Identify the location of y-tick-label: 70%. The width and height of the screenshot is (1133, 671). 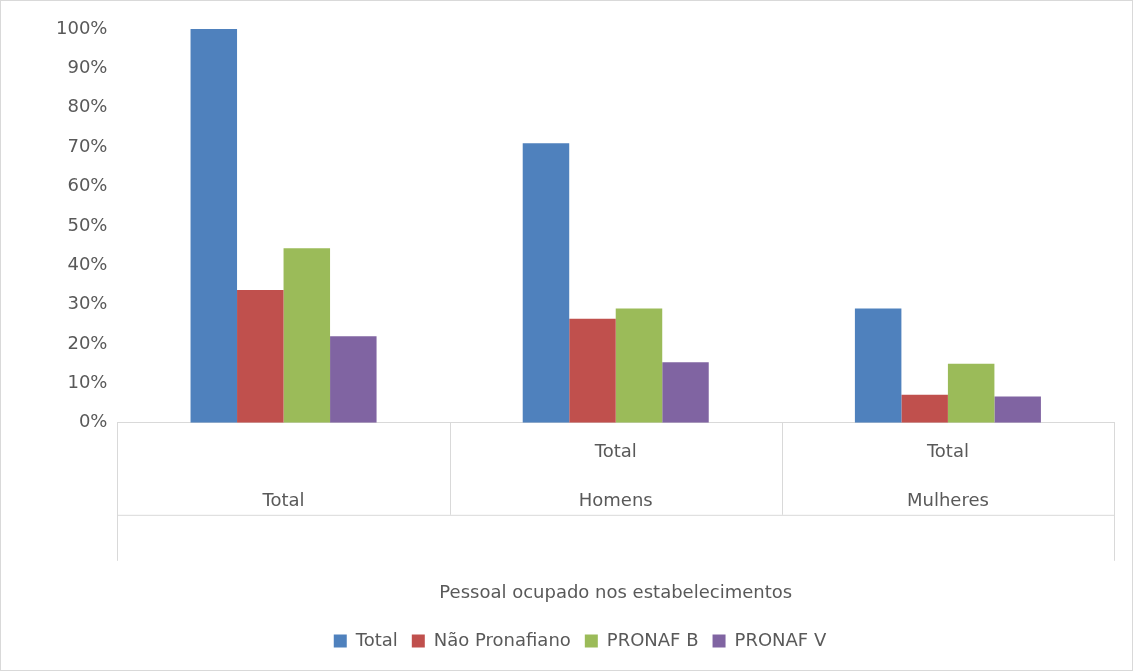
(87, 145).